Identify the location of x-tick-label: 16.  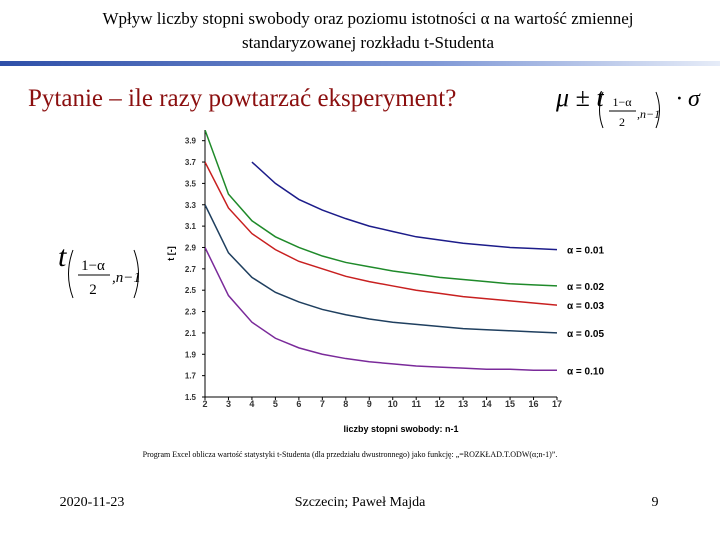
(534, 404).